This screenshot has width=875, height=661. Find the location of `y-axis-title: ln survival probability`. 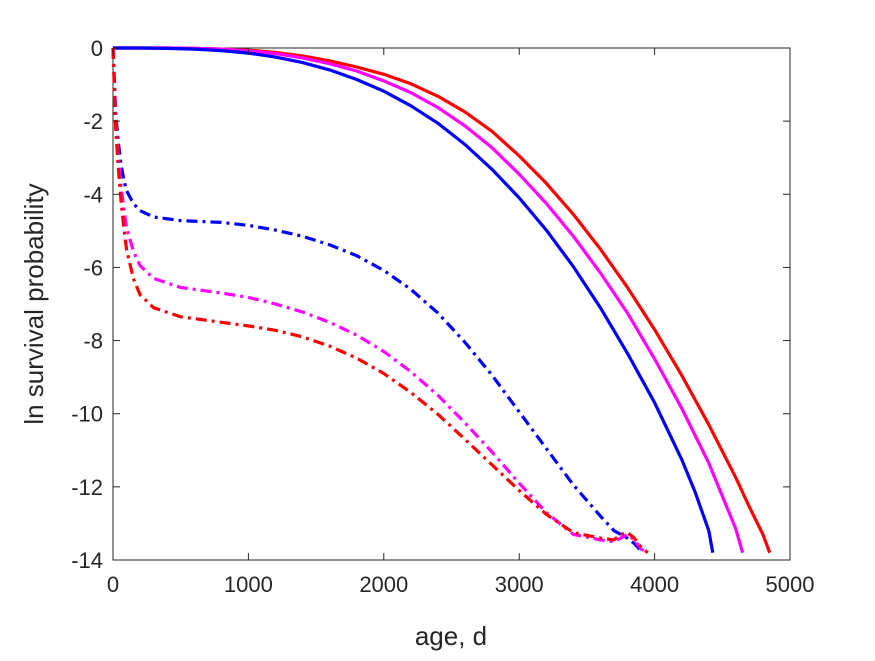

y-axis-title: ln survival probability is located at coordinates (34, 303).